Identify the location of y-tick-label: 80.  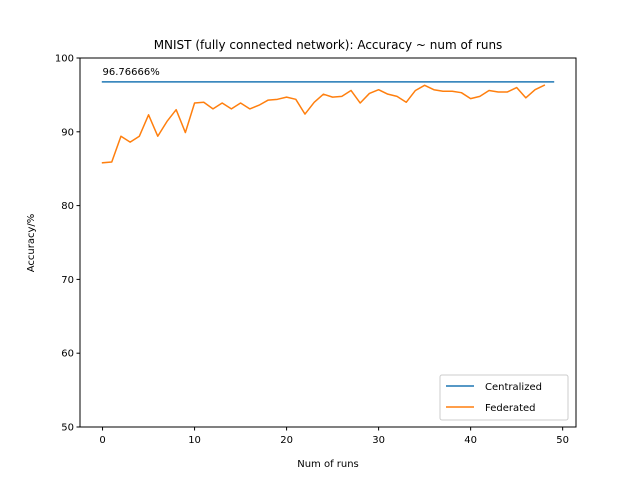
(67, 206).